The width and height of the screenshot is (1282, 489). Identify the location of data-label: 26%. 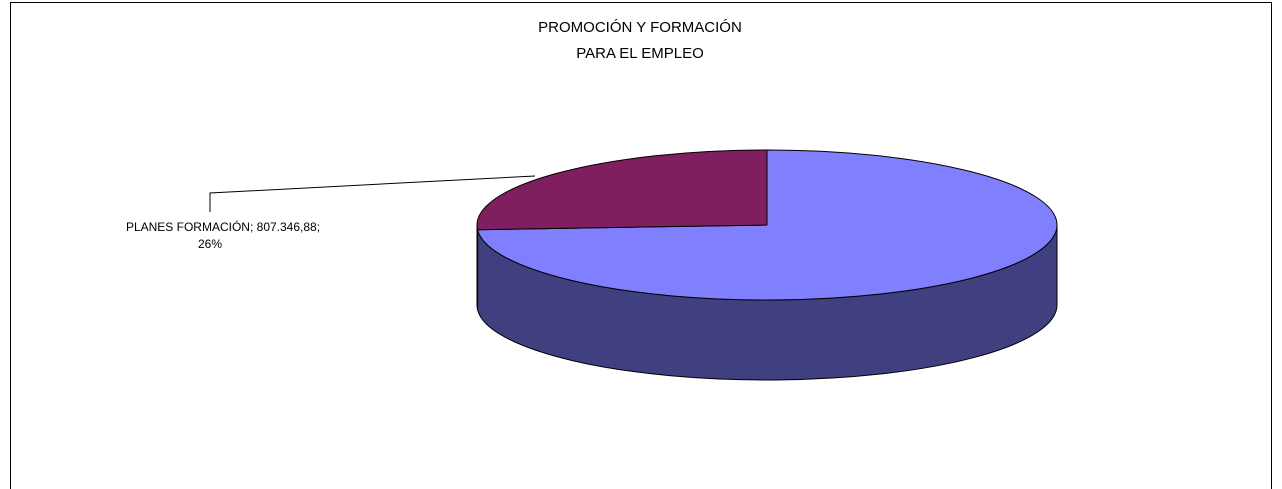
(210, 244).